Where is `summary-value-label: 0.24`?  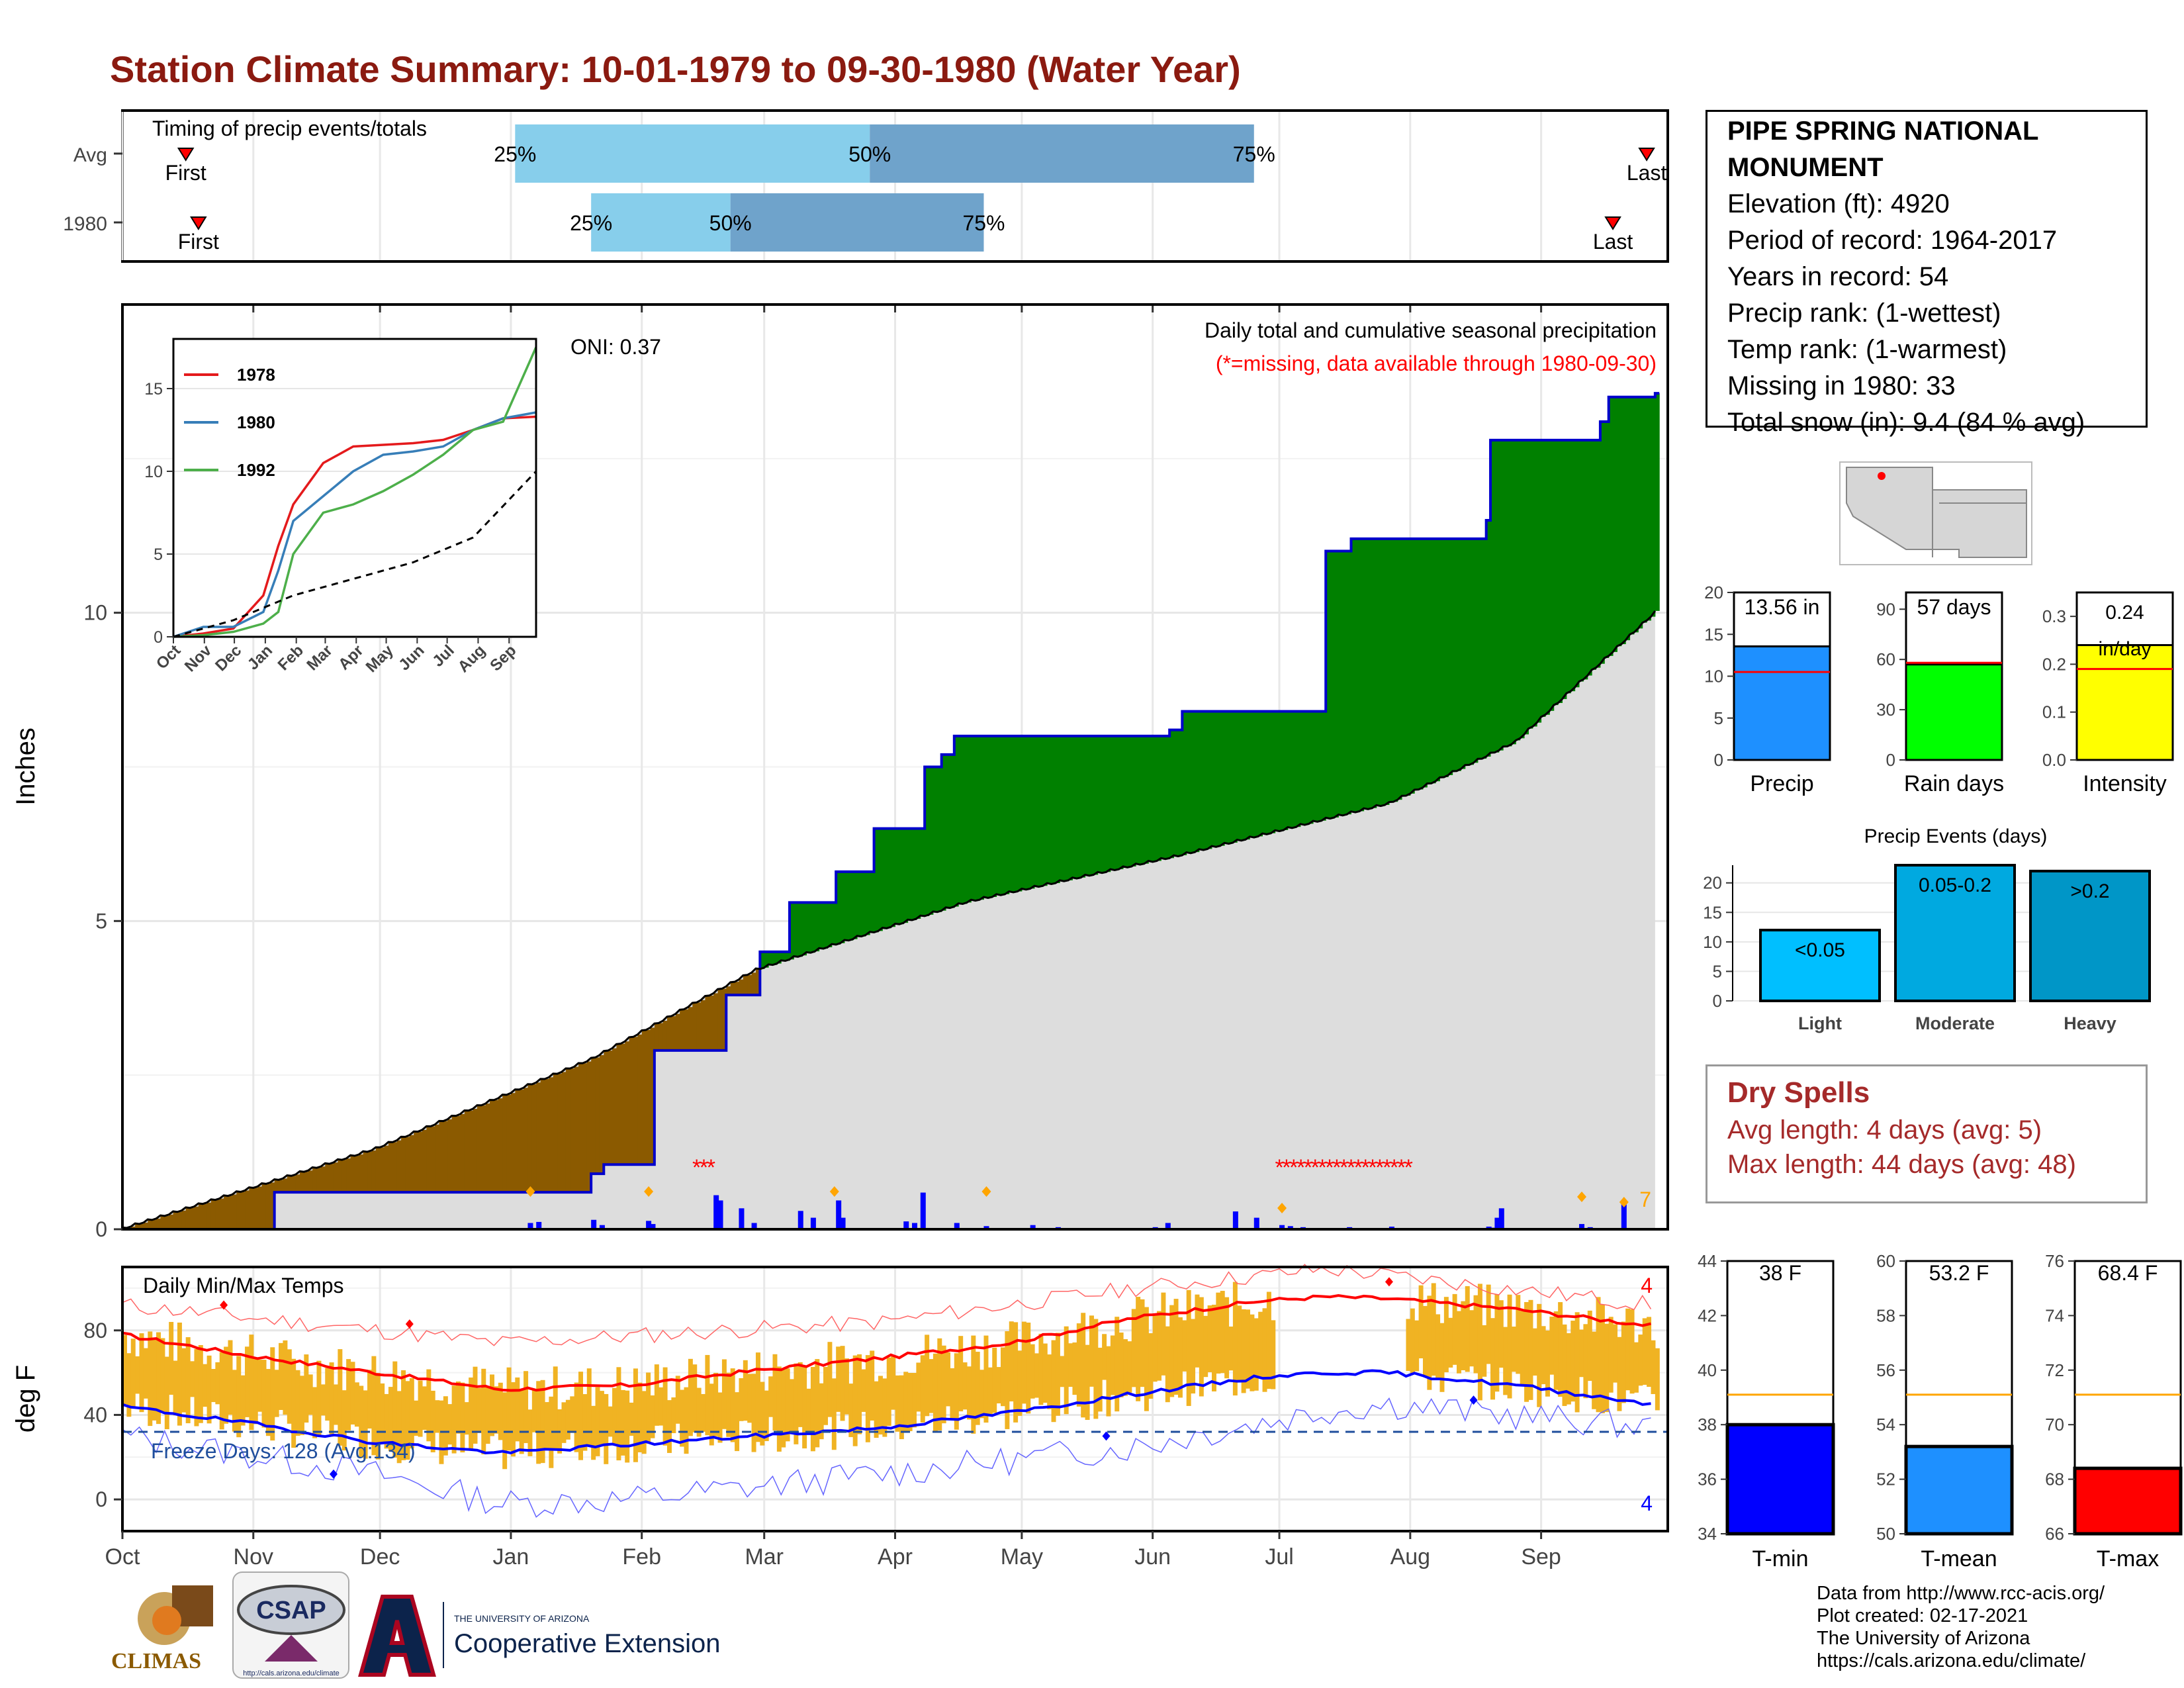 summary-value-label: 0.24 is located at coordinates (2124, 613).